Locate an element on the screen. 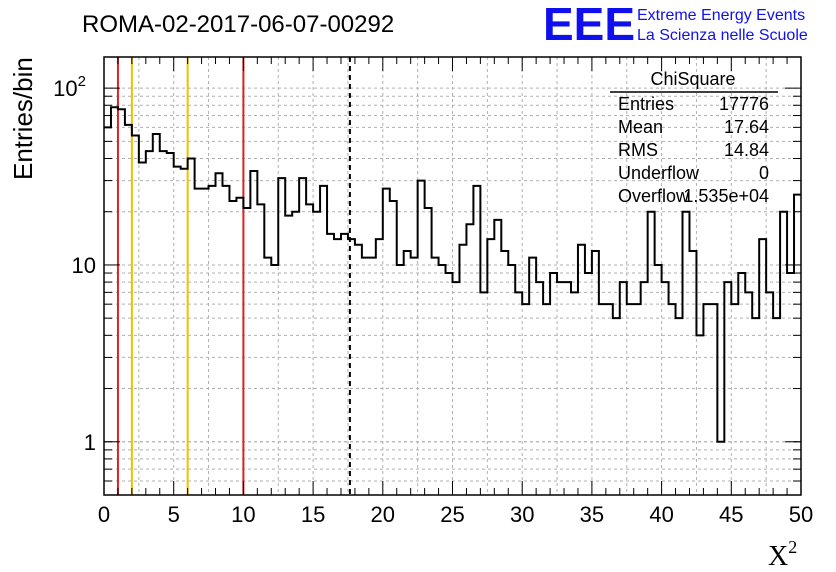 Image resolution: width=836 pixels, height=572 pixels. stats-value: 0 is located at coordinates (764, 173).